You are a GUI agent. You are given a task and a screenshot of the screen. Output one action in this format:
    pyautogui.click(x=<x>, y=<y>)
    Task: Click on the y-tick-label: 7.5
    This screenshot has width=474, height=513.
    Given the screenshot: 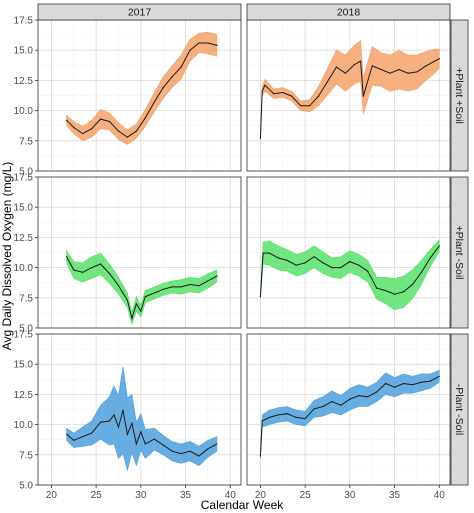 What is the action you would take?
    pyautogui.click(x=26, y=141)
    